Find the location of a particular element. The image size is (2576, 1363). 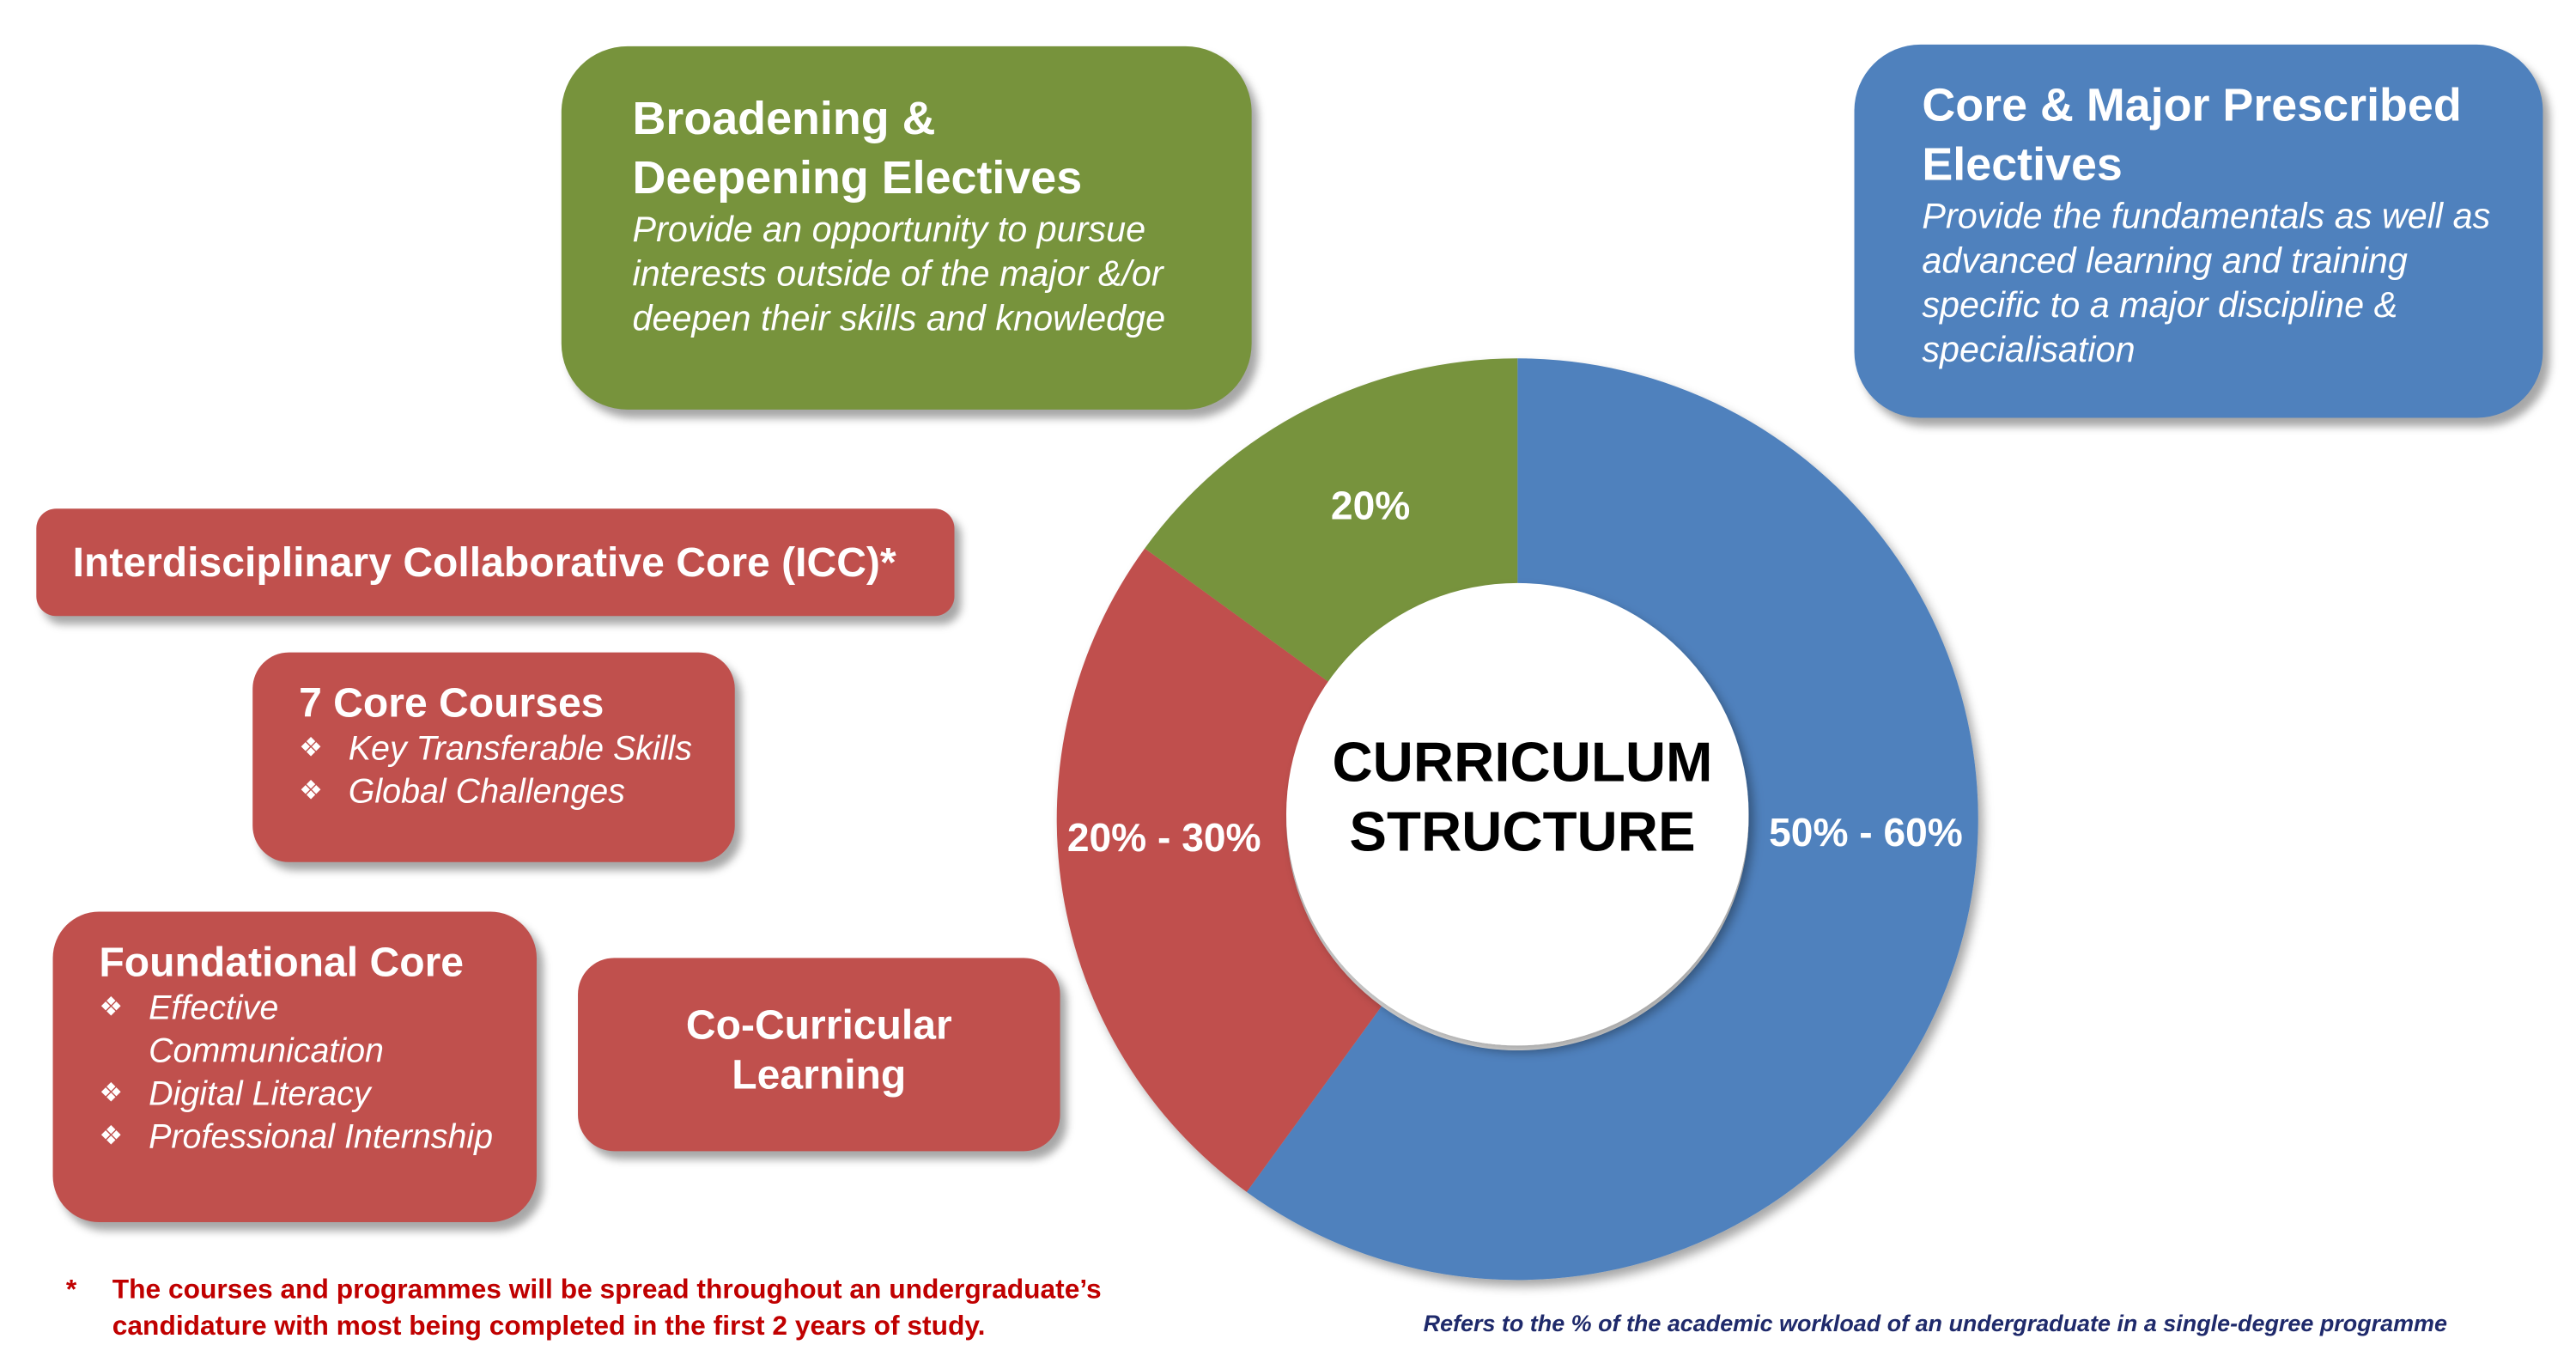

box-title: Co-Curricular is located at coordinates (819, 1026).